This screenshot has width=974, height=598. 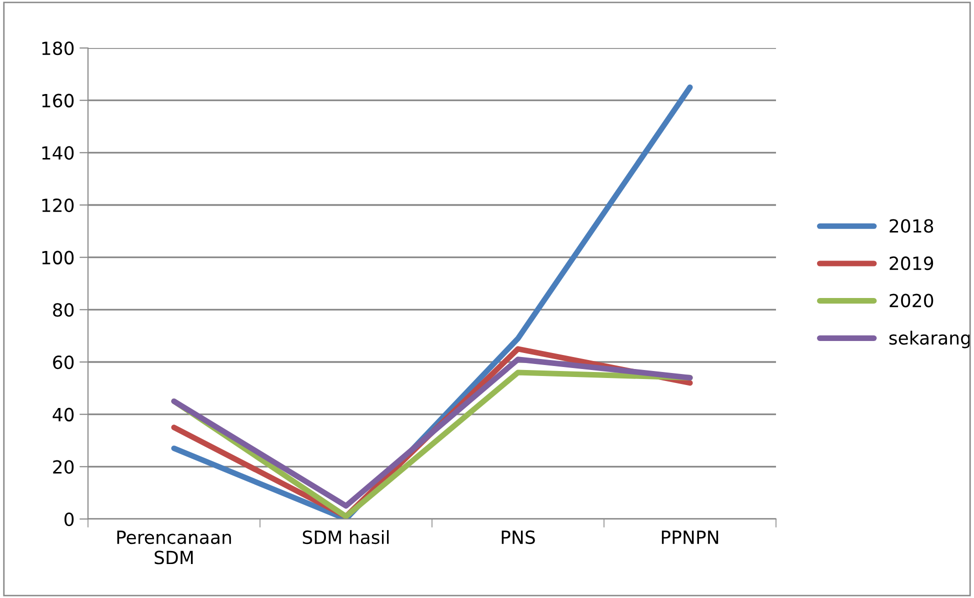 I want to click on y-tick-label: 80, so click(x=63, y=310).